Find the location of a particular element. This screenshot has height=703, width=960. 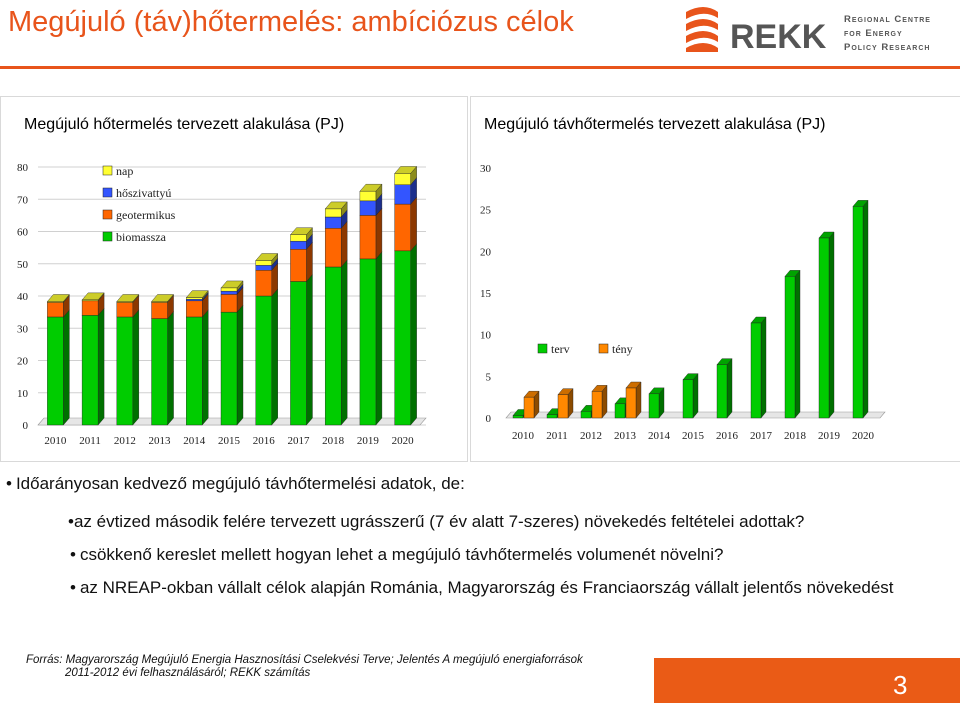

y-tick-label: 40 is located at coordinates (23, 297).